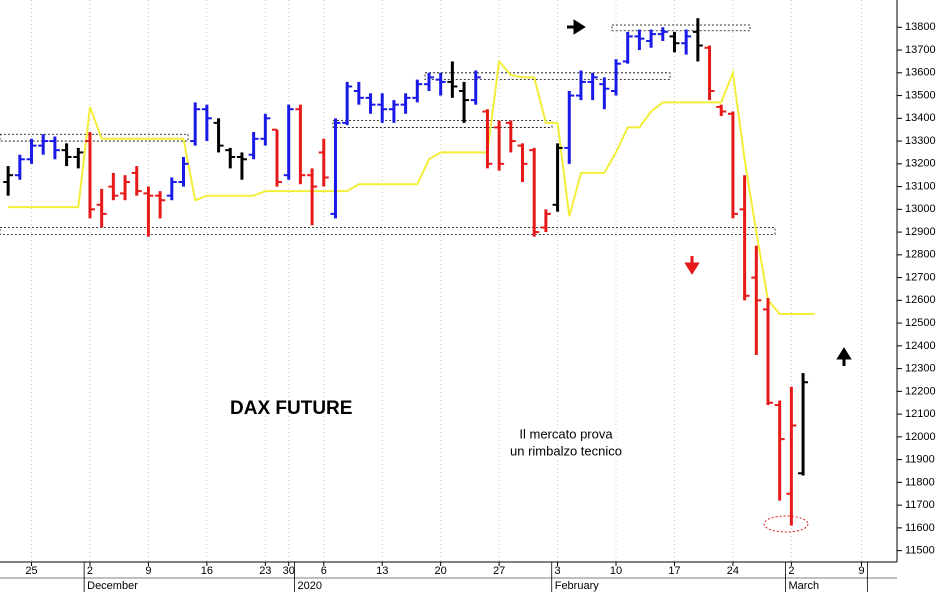 This screenshot has height=592, width=947. What do you see at coordinates (31, 571) in the screenshot?
I see `x-tick-label: 25` at bounding box center [31, 571].